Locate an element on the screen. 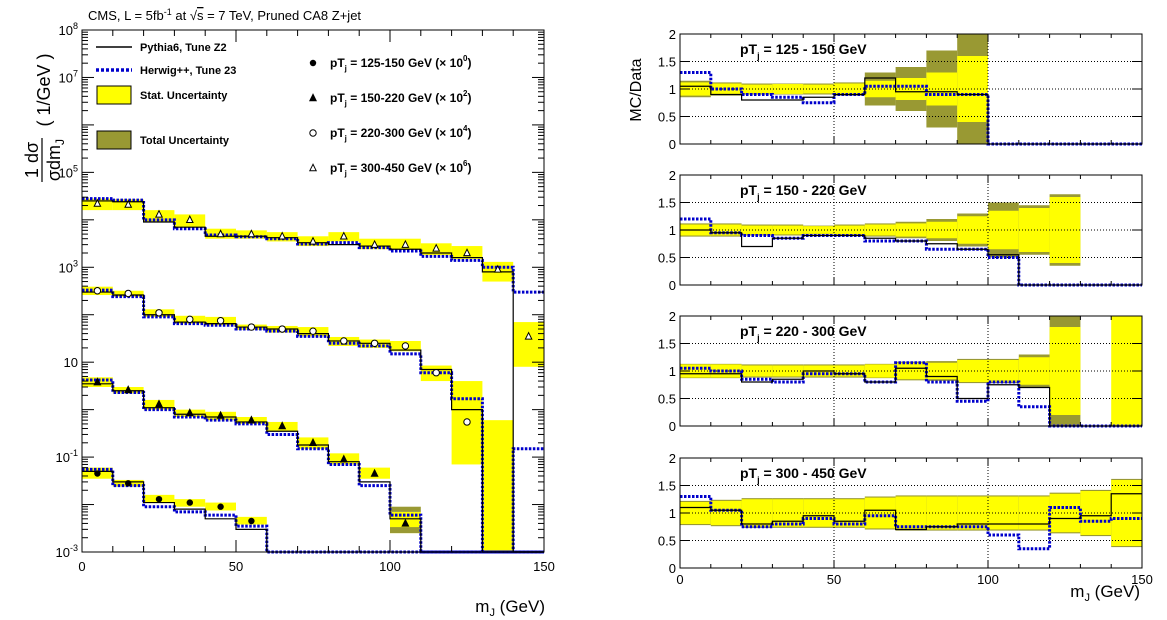 This screenshot has width=1167, height=620. legend-bin-label: pTj = 150-220 GeV (× 102) is located at coordinates (400, 98).